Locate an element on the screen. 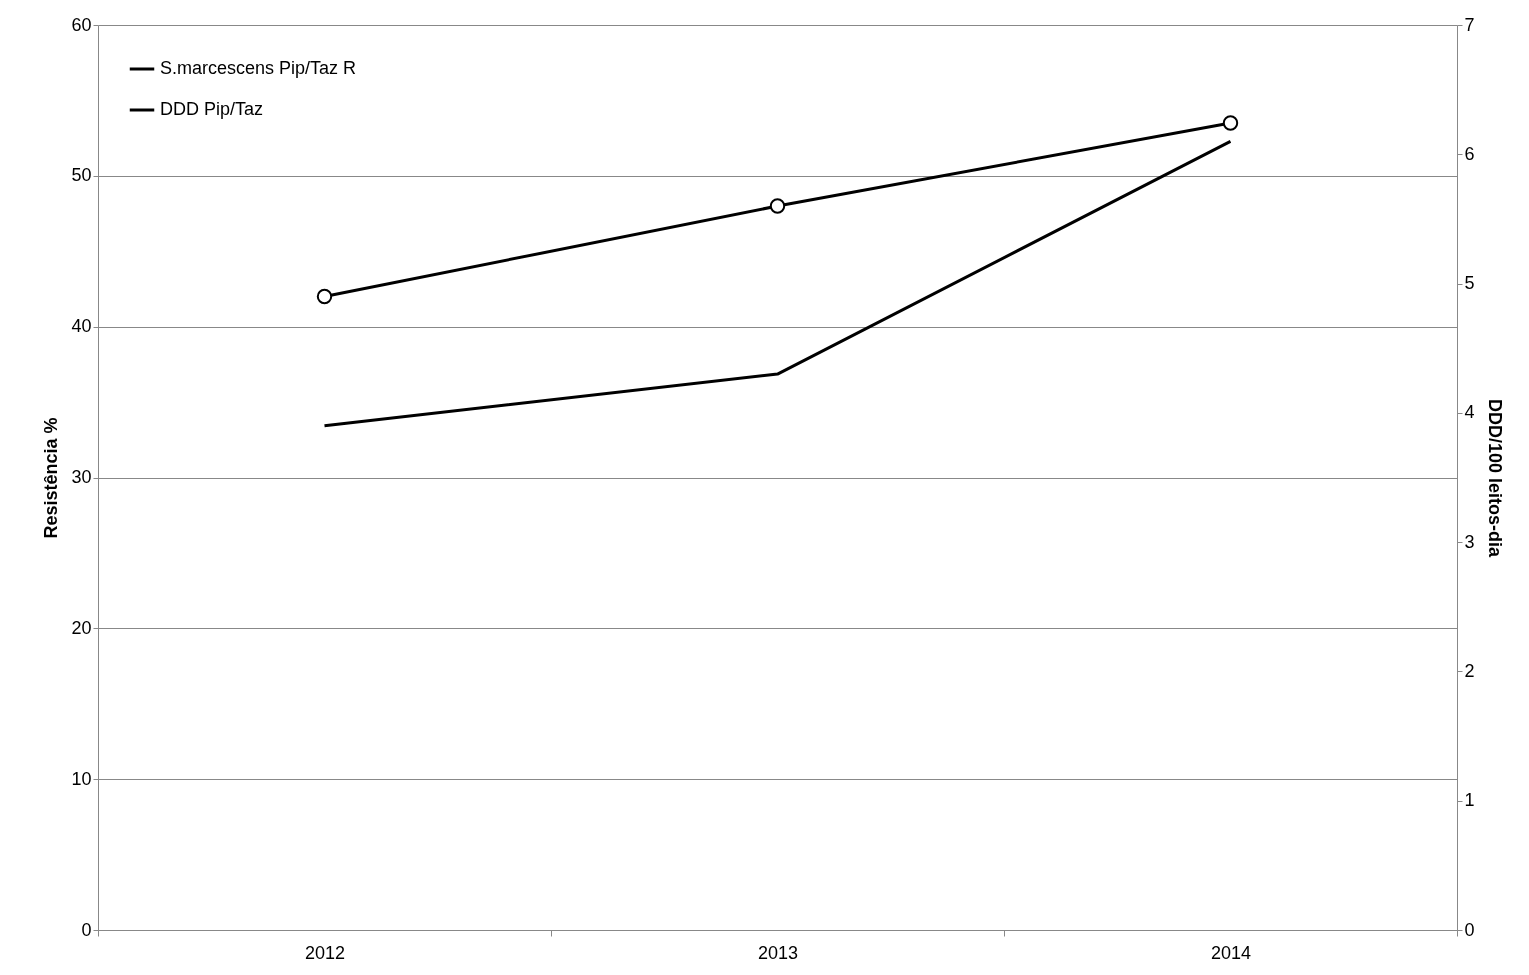  x-tick-label: 2014 is located at coordinates (1231, 952).